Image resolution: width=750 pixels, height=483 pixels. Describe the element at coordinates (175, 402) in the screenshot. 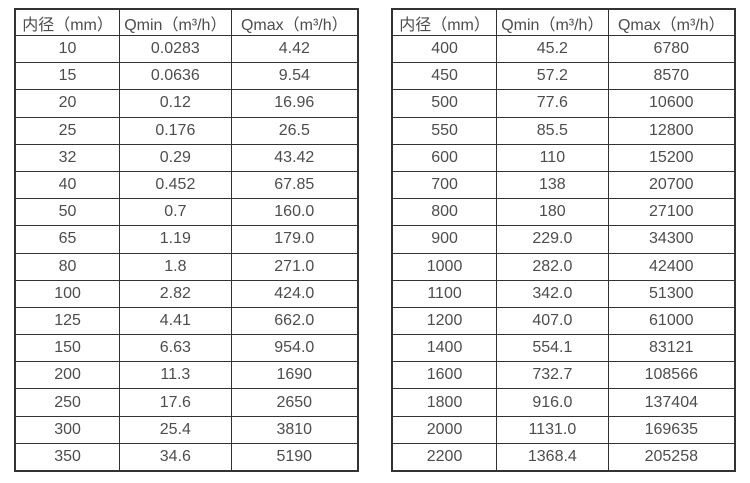

I see `table-cell: 17.6` at that location.